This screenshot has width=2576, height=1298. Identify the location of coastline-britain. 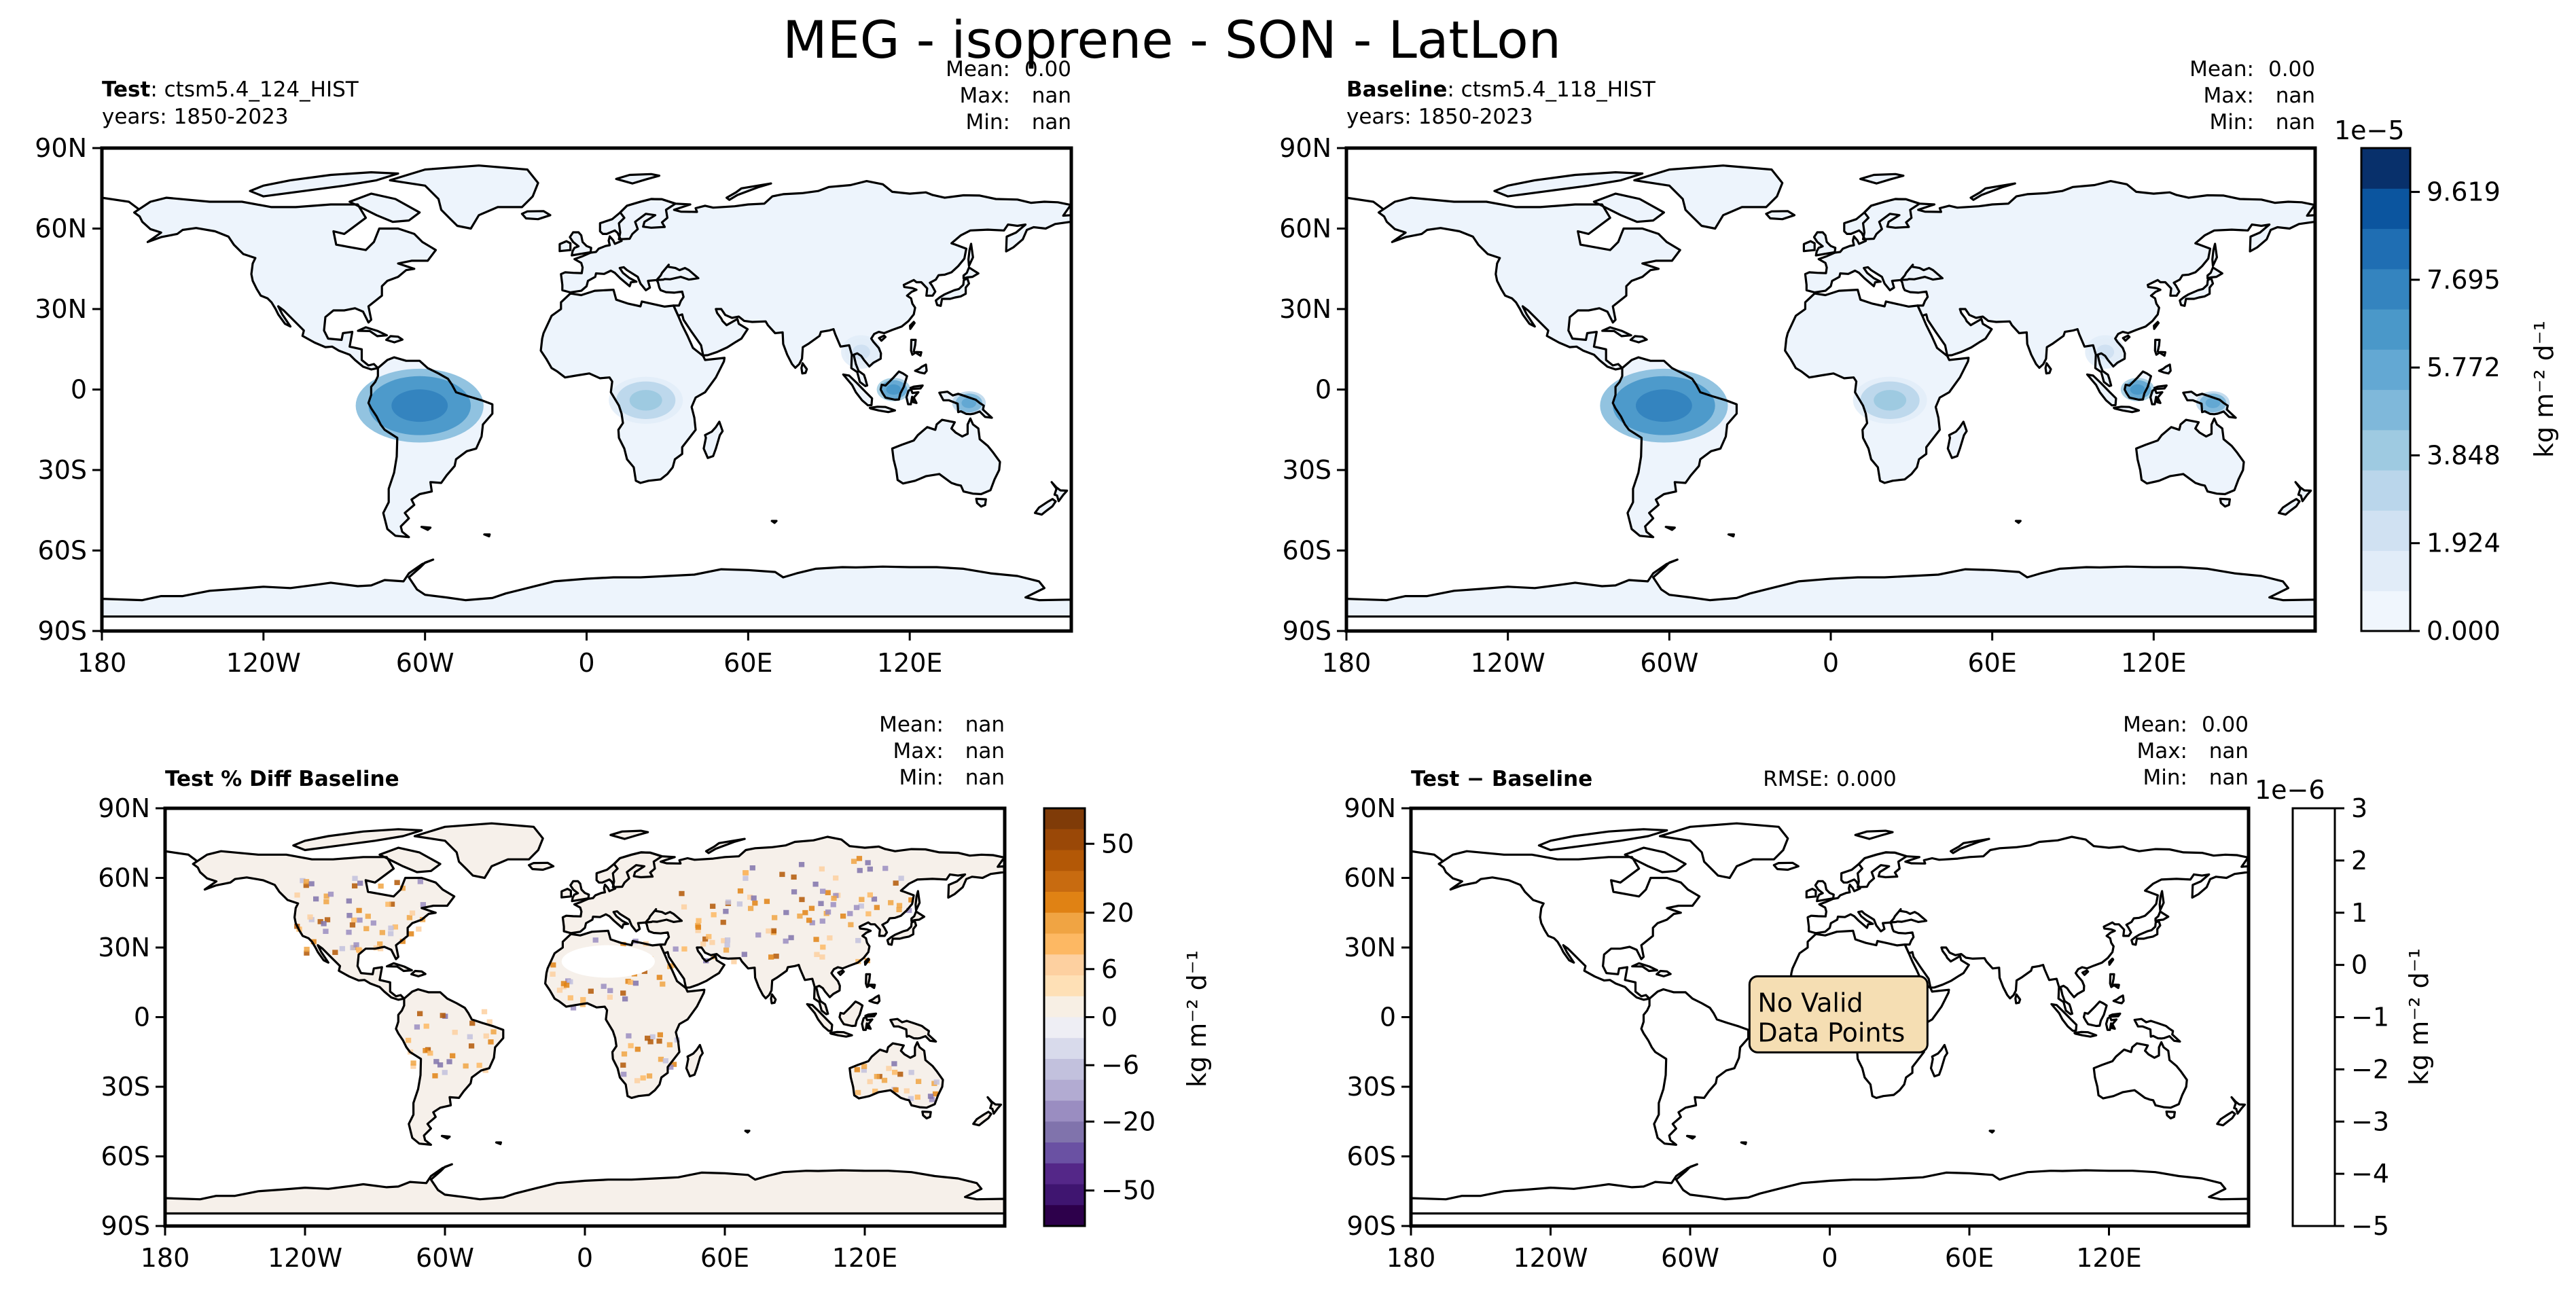
(1824, 244).